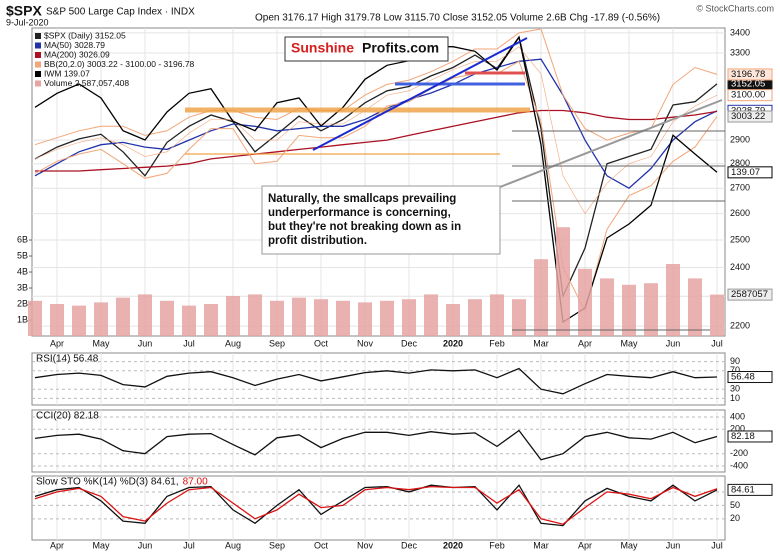 The width and height of the screenshot is (780, 552). I want to click on y-tick-label: 10, so click(735, 398).